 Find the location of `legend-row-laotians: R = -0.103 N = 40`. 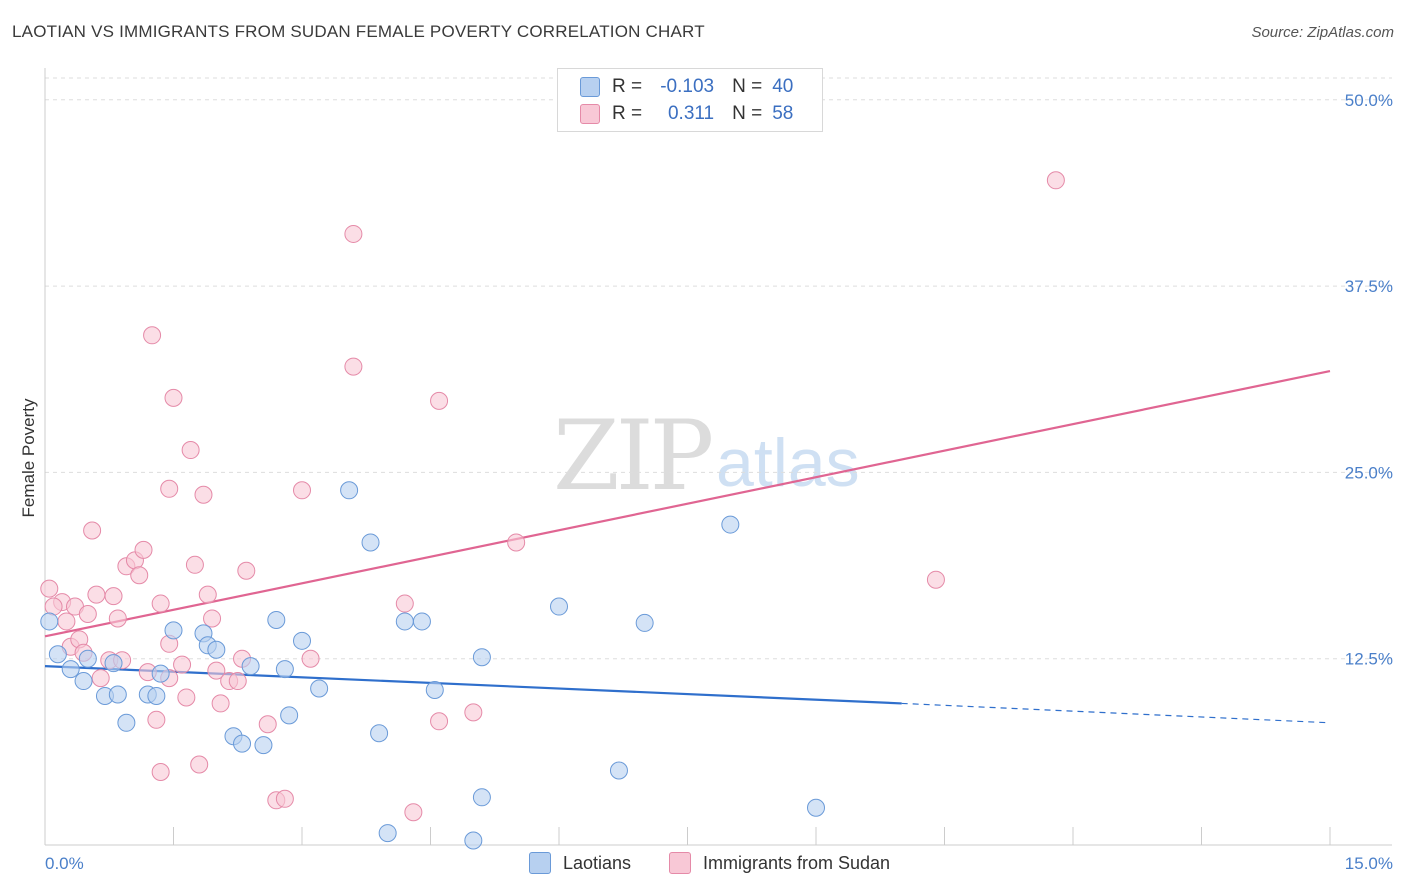

legend-row-laotians: R = -0.103 N = 40 is located at coordinates (686, 87).